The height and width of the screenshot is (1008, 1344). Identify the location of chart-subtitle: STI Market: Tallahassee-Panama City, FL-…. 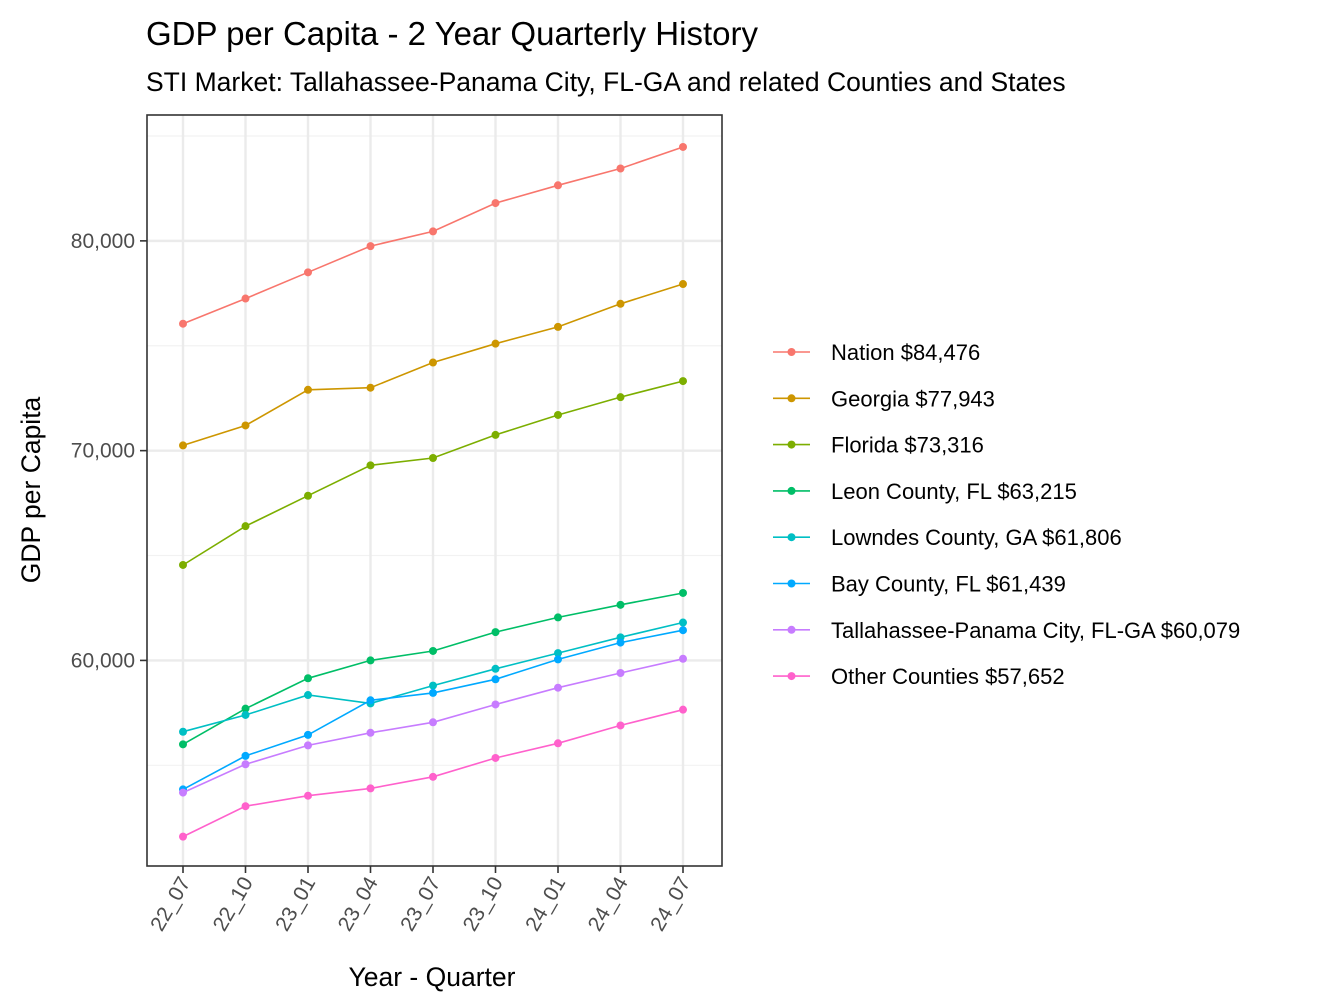
(606, 82).